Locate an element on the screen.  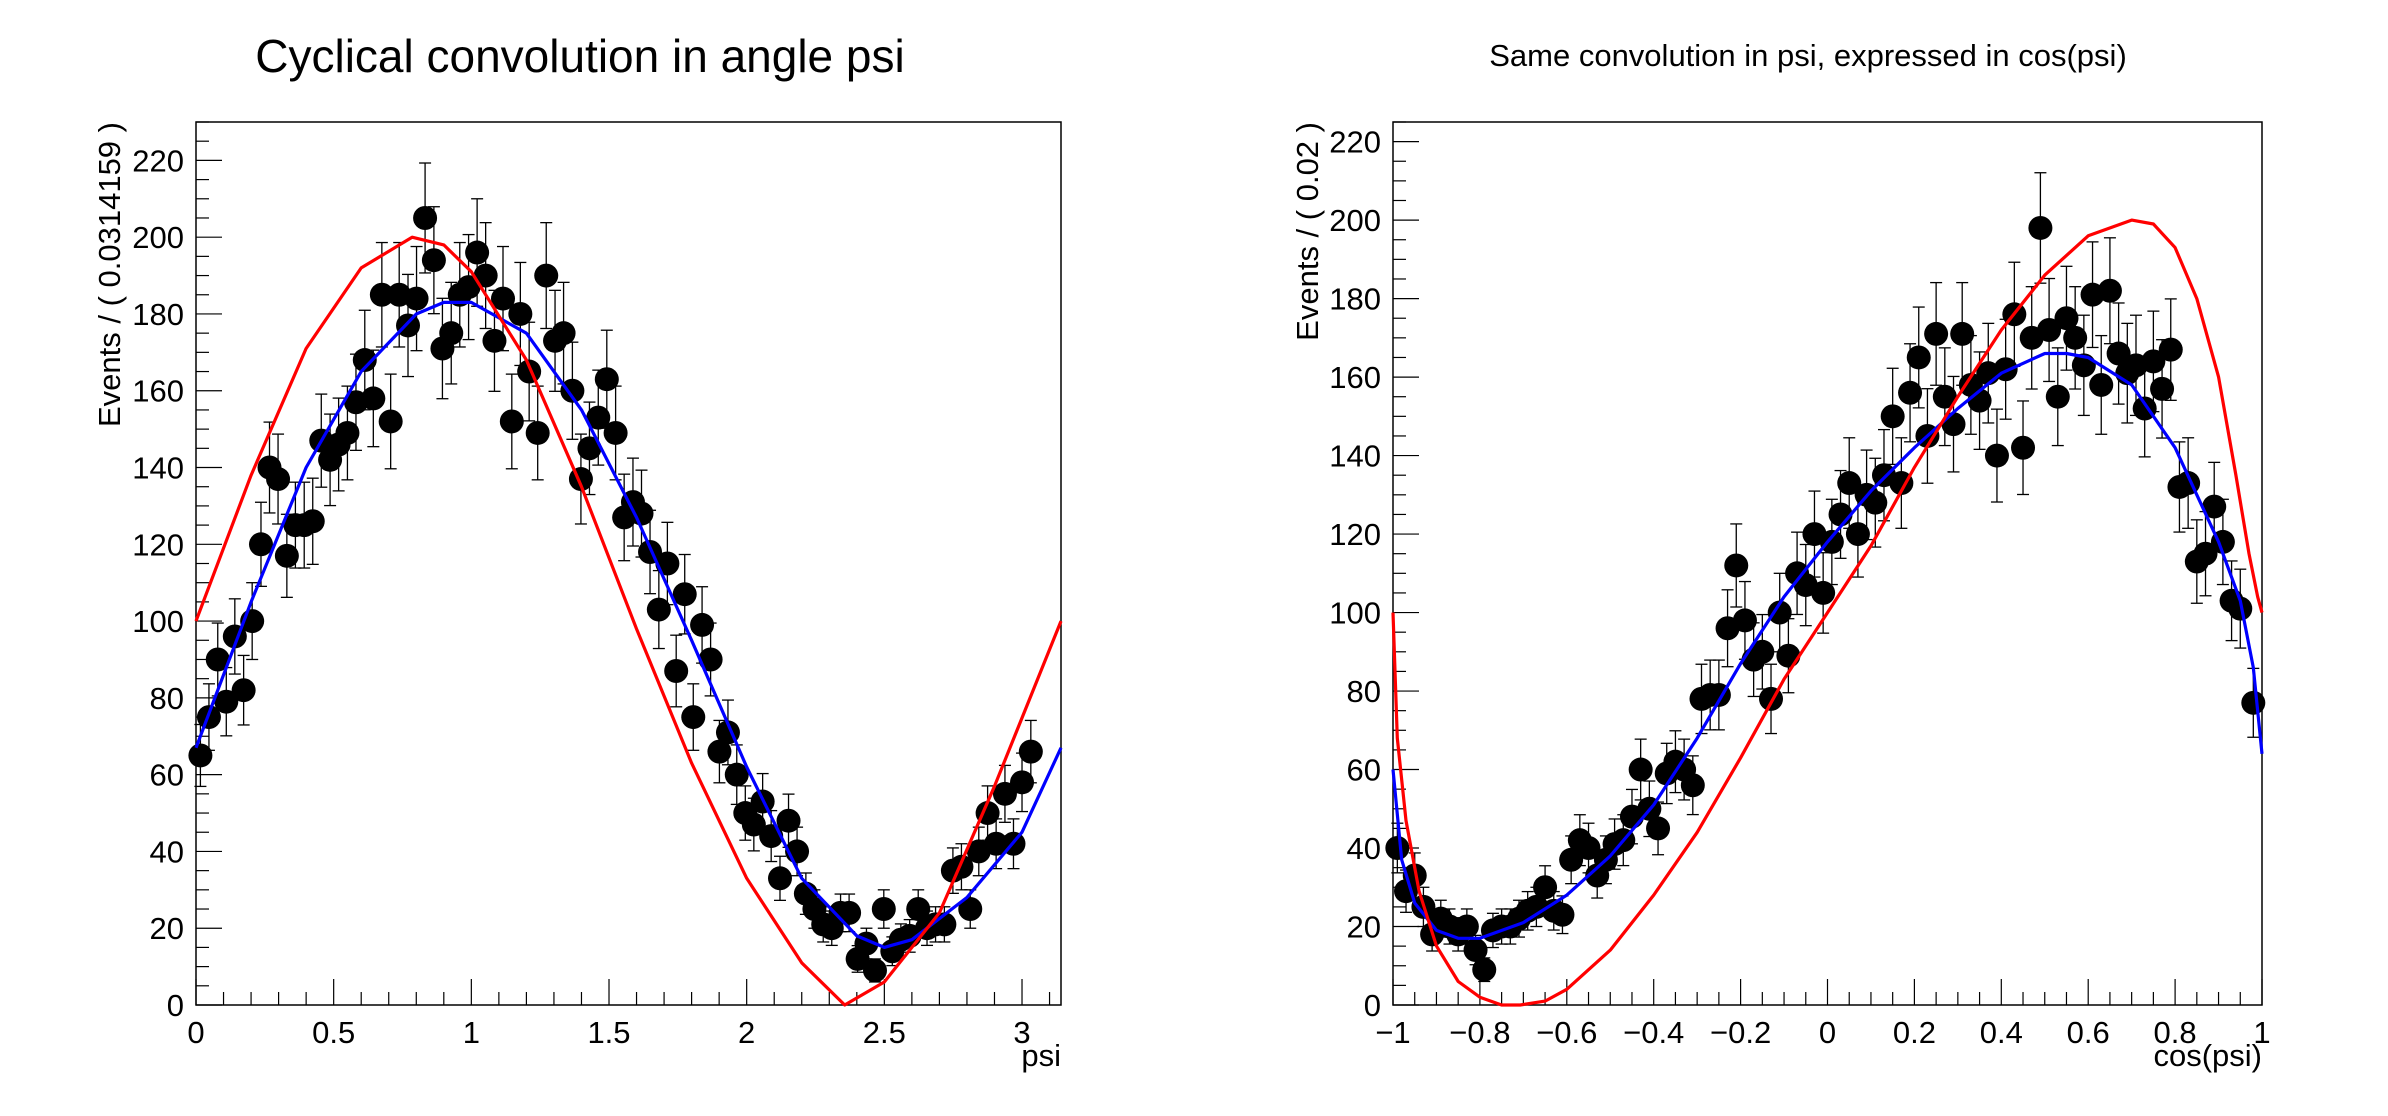
left-x-tick-label: 2 is located at coordinates (746, 1032).